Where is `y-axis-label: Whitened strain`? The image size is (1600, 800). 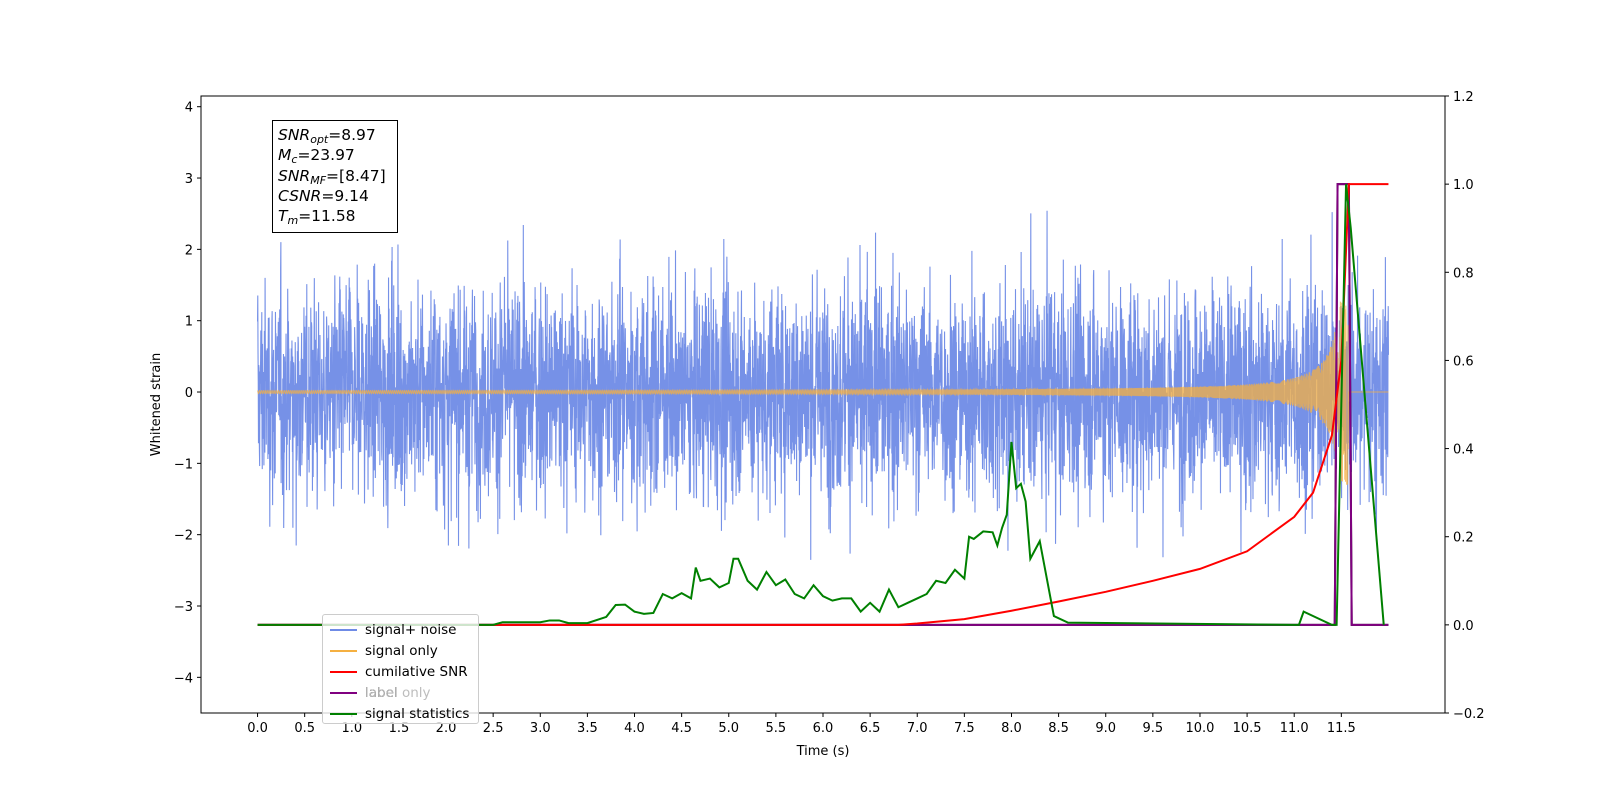 y-axis-label: Whitened strain is located at coordinates (156, 404).